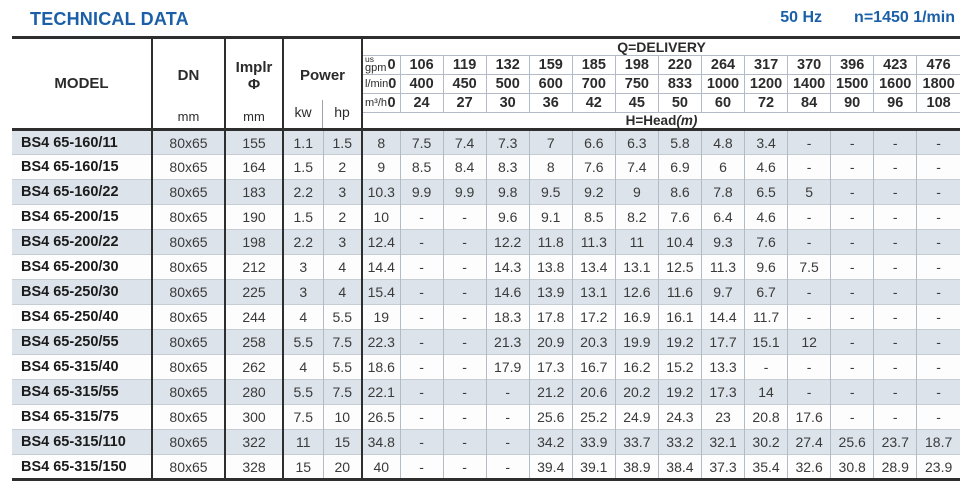  I want to click on delivery-value: 27, so click(464, 103).